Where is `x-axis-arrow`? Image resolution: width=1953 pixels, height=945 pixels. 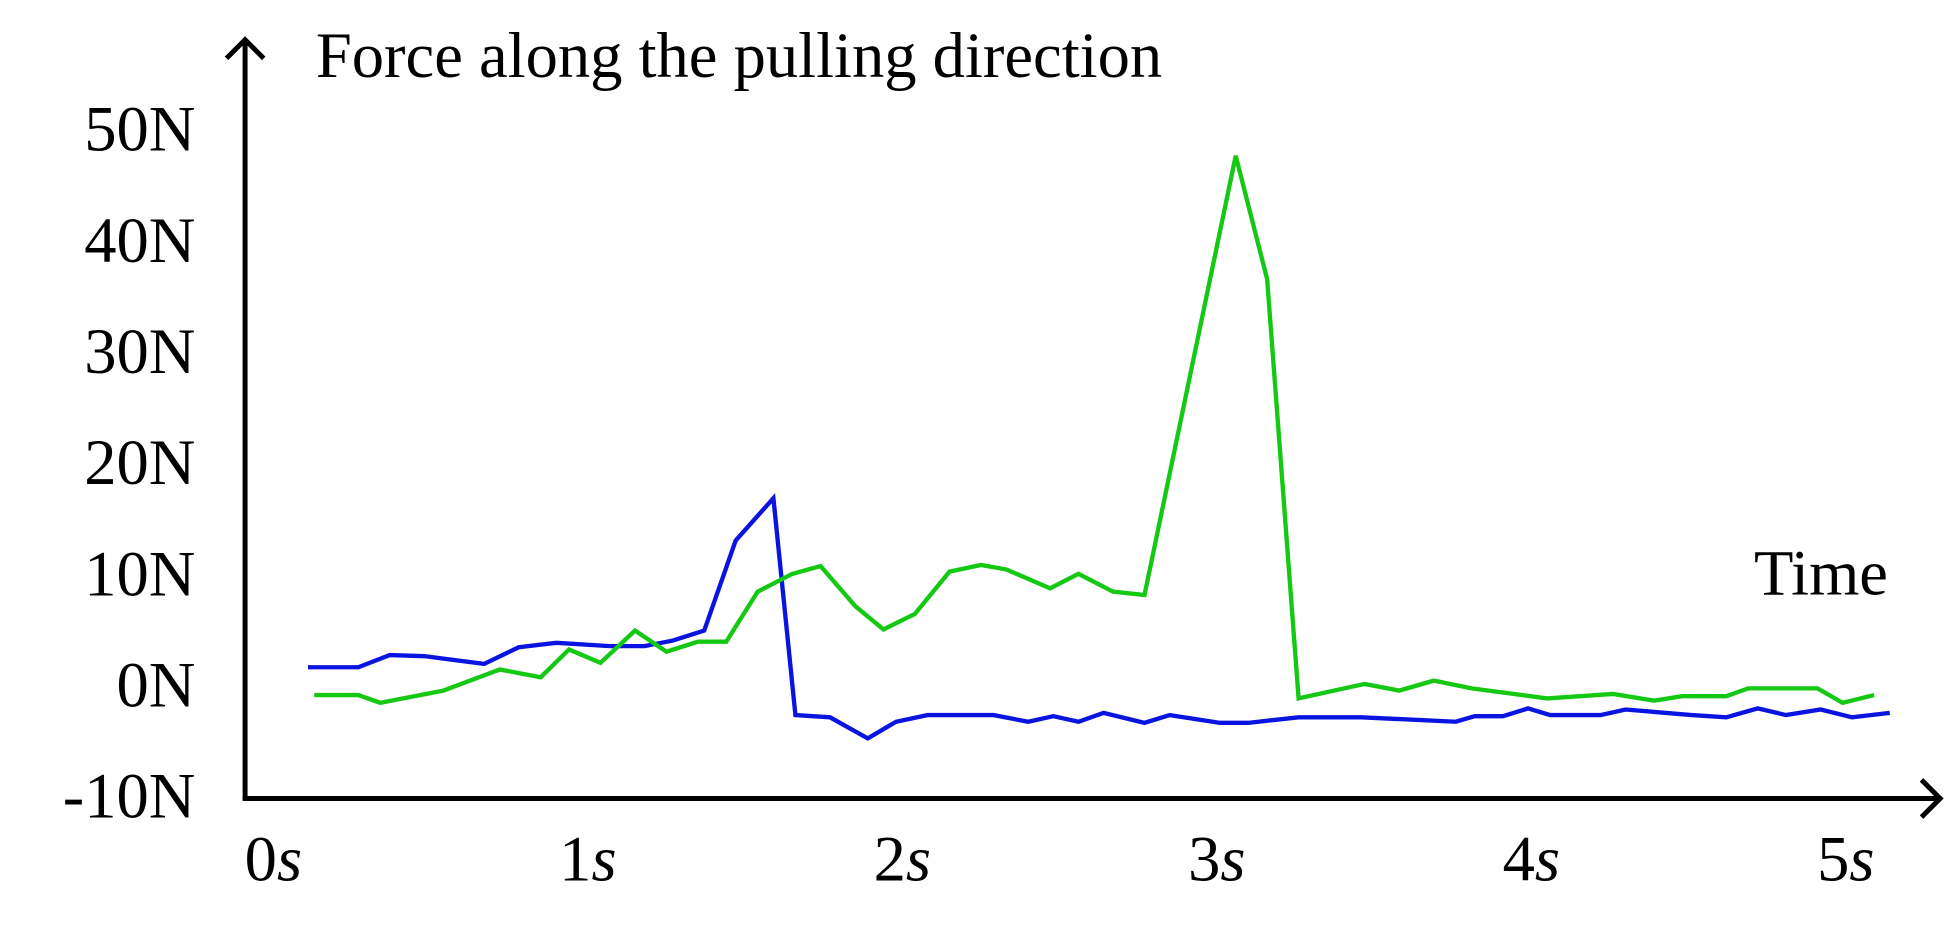 x-axis-arrow is located at coordinates (1931, 798).